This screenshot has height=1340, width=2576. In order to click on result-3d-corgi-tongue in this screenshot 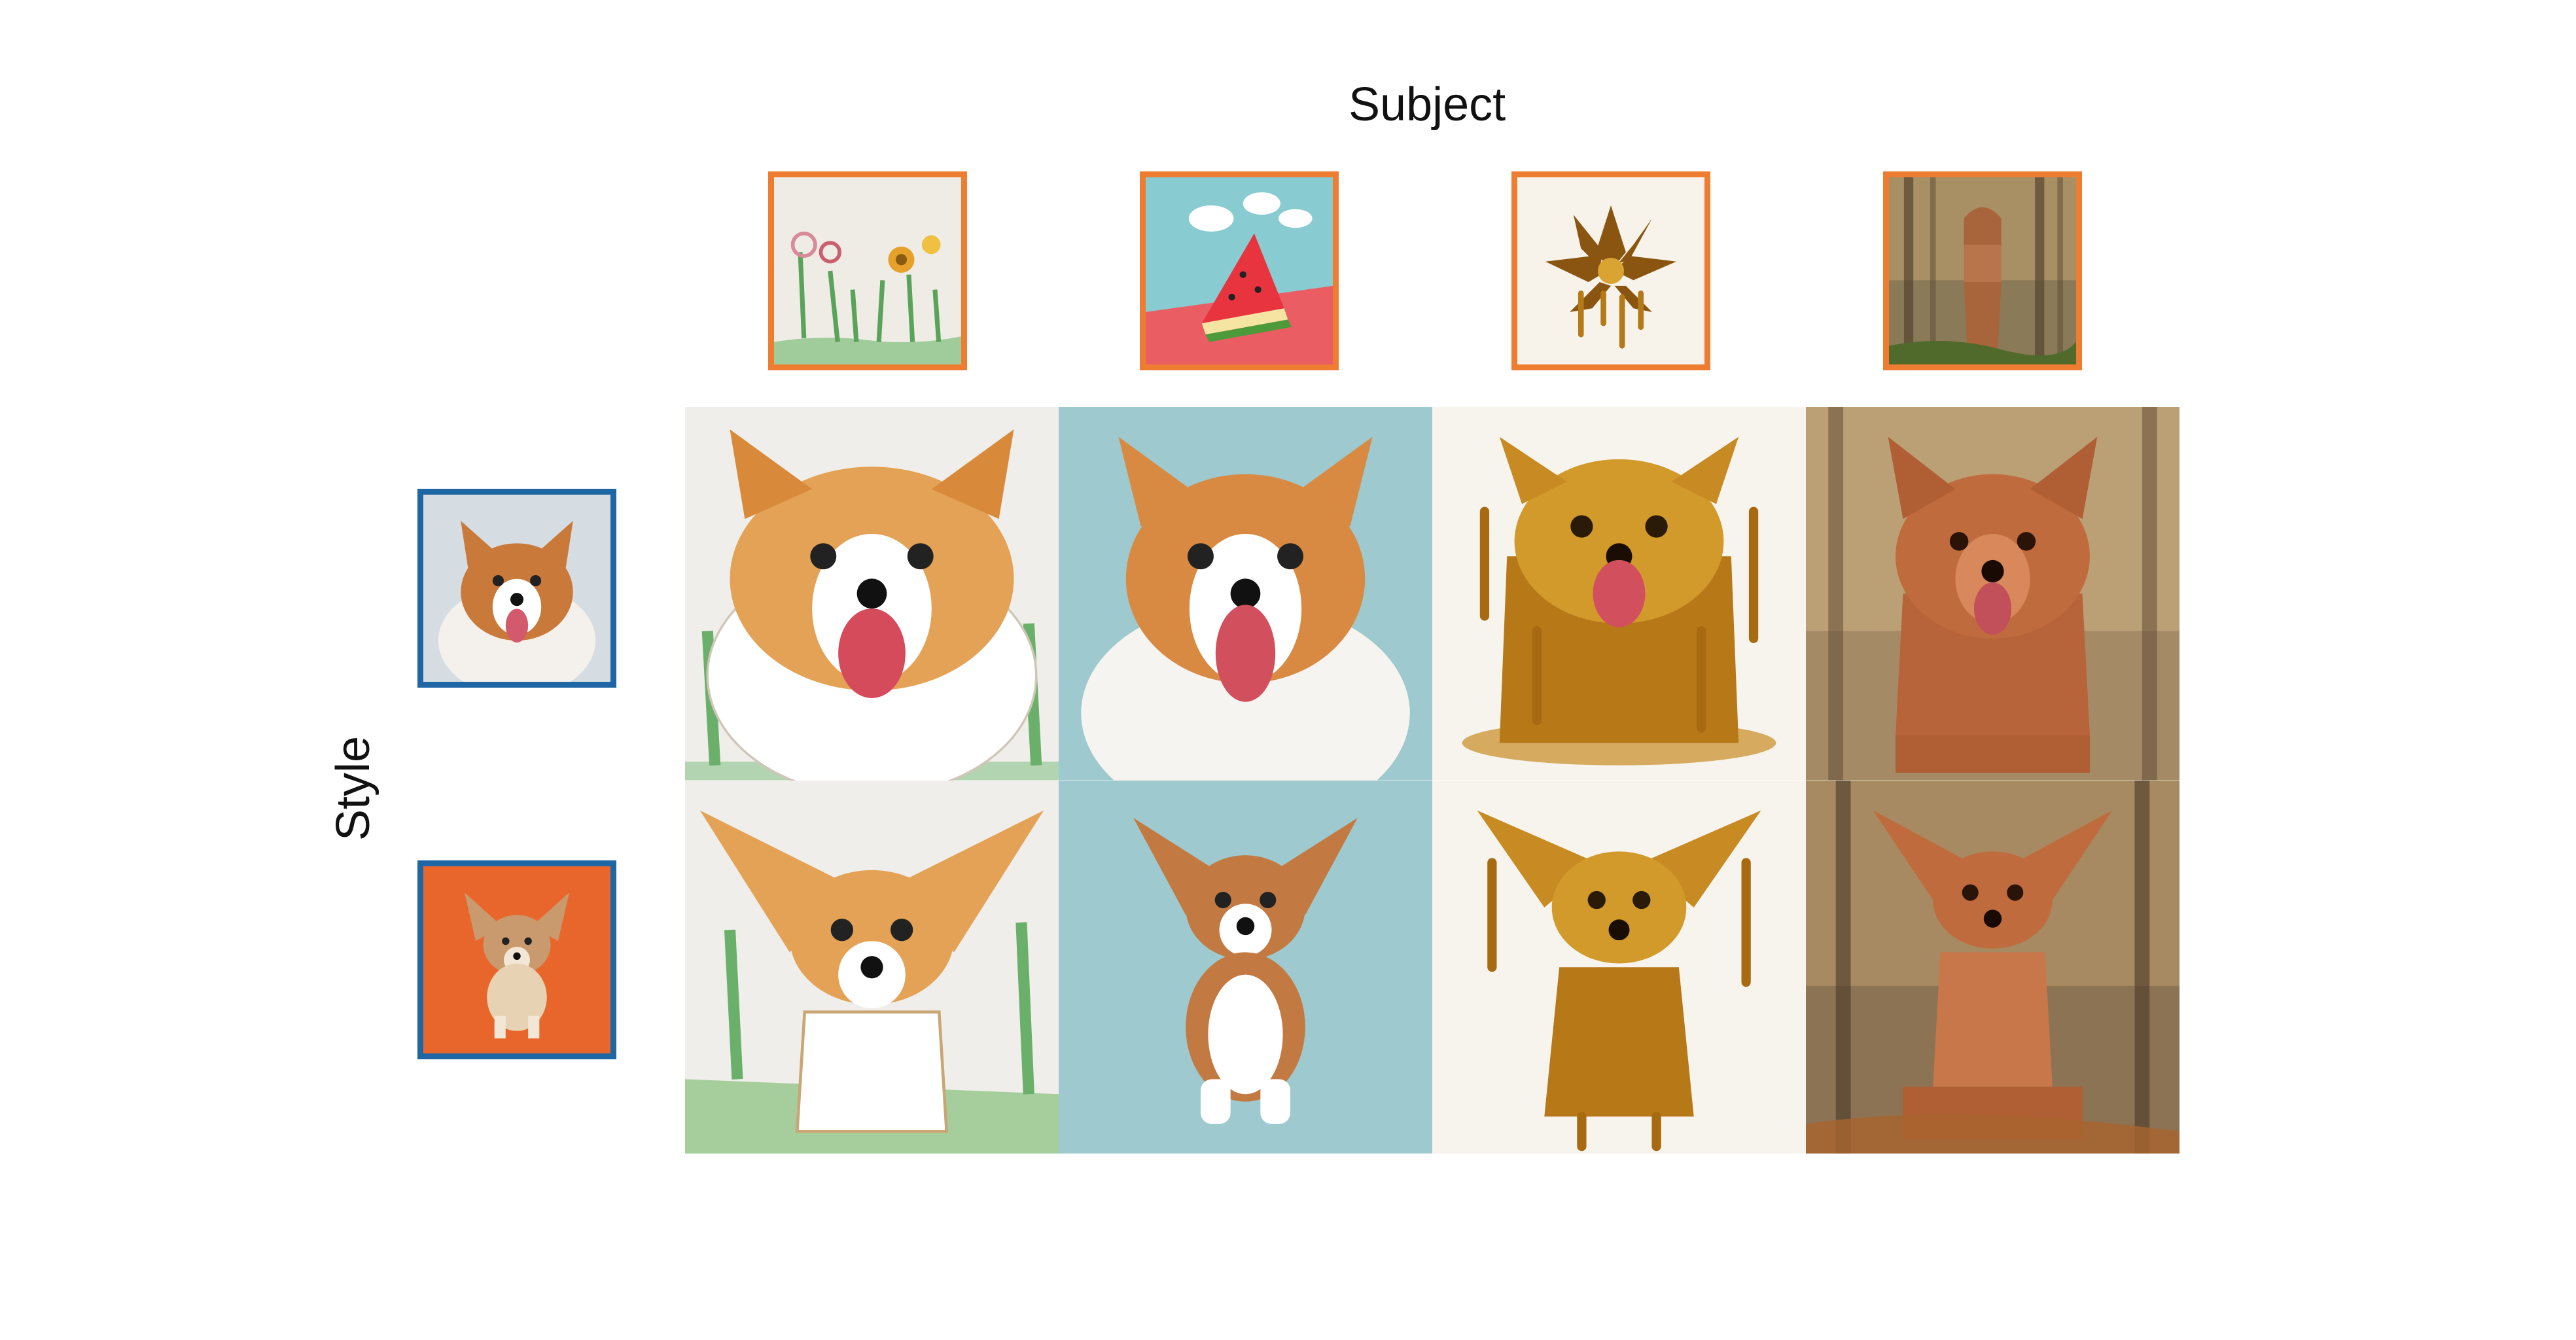, I will do `click(1245, 594)`.